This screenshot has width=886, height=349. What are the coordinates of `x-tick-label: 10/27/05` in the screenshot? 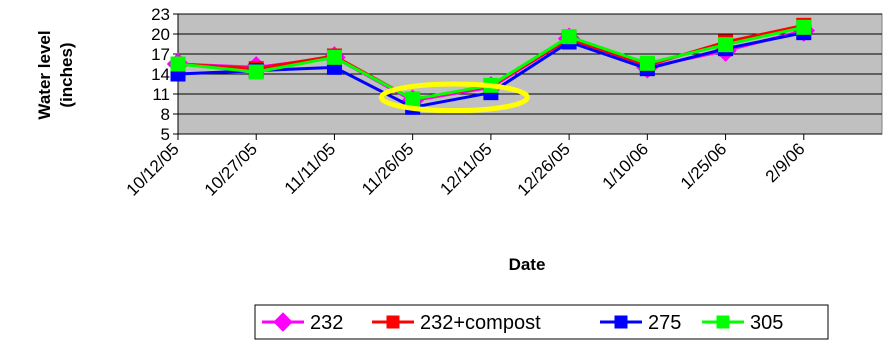 It's located at (231, 169).